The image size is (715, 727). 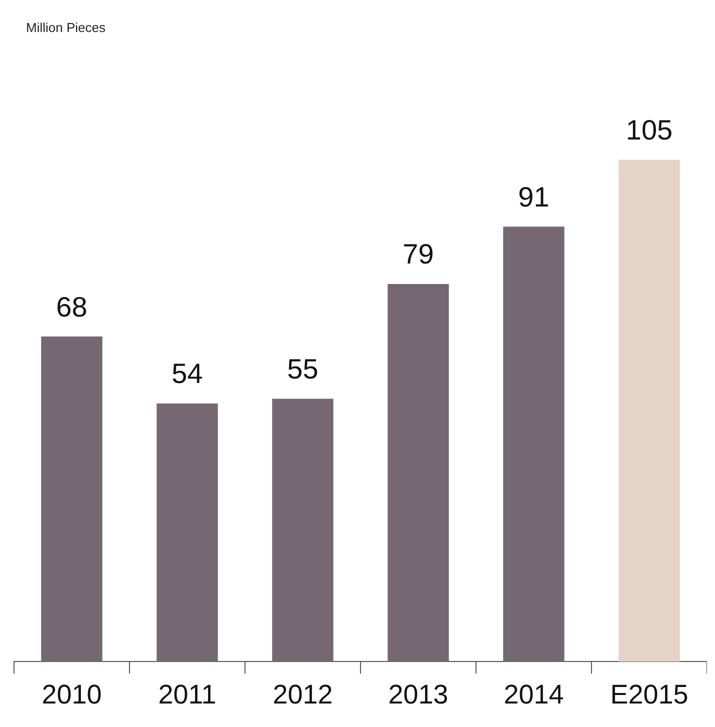 What do you see at coordinates (66, 27) in the screenshot?
I see `text: Million Pieces` at bounding box center [66, 27].